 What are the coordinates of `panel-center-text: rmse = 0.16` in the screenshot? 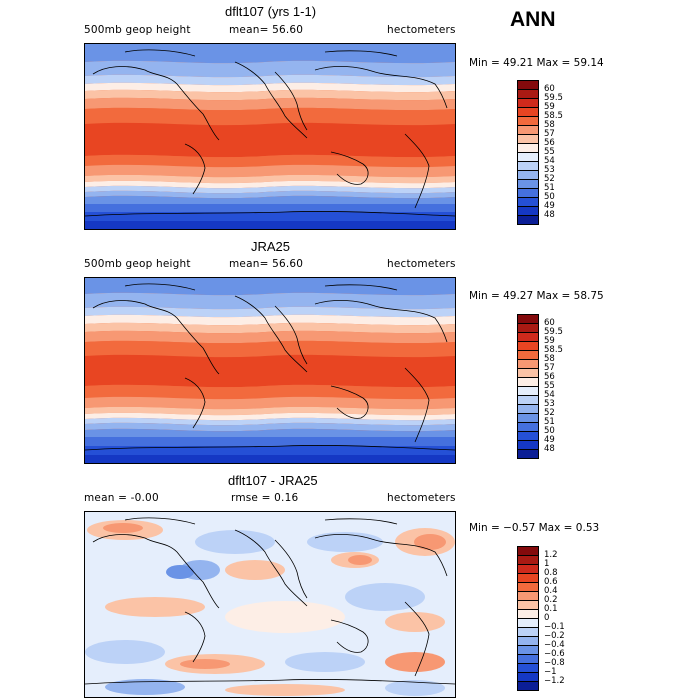 It's located at (265, 498).